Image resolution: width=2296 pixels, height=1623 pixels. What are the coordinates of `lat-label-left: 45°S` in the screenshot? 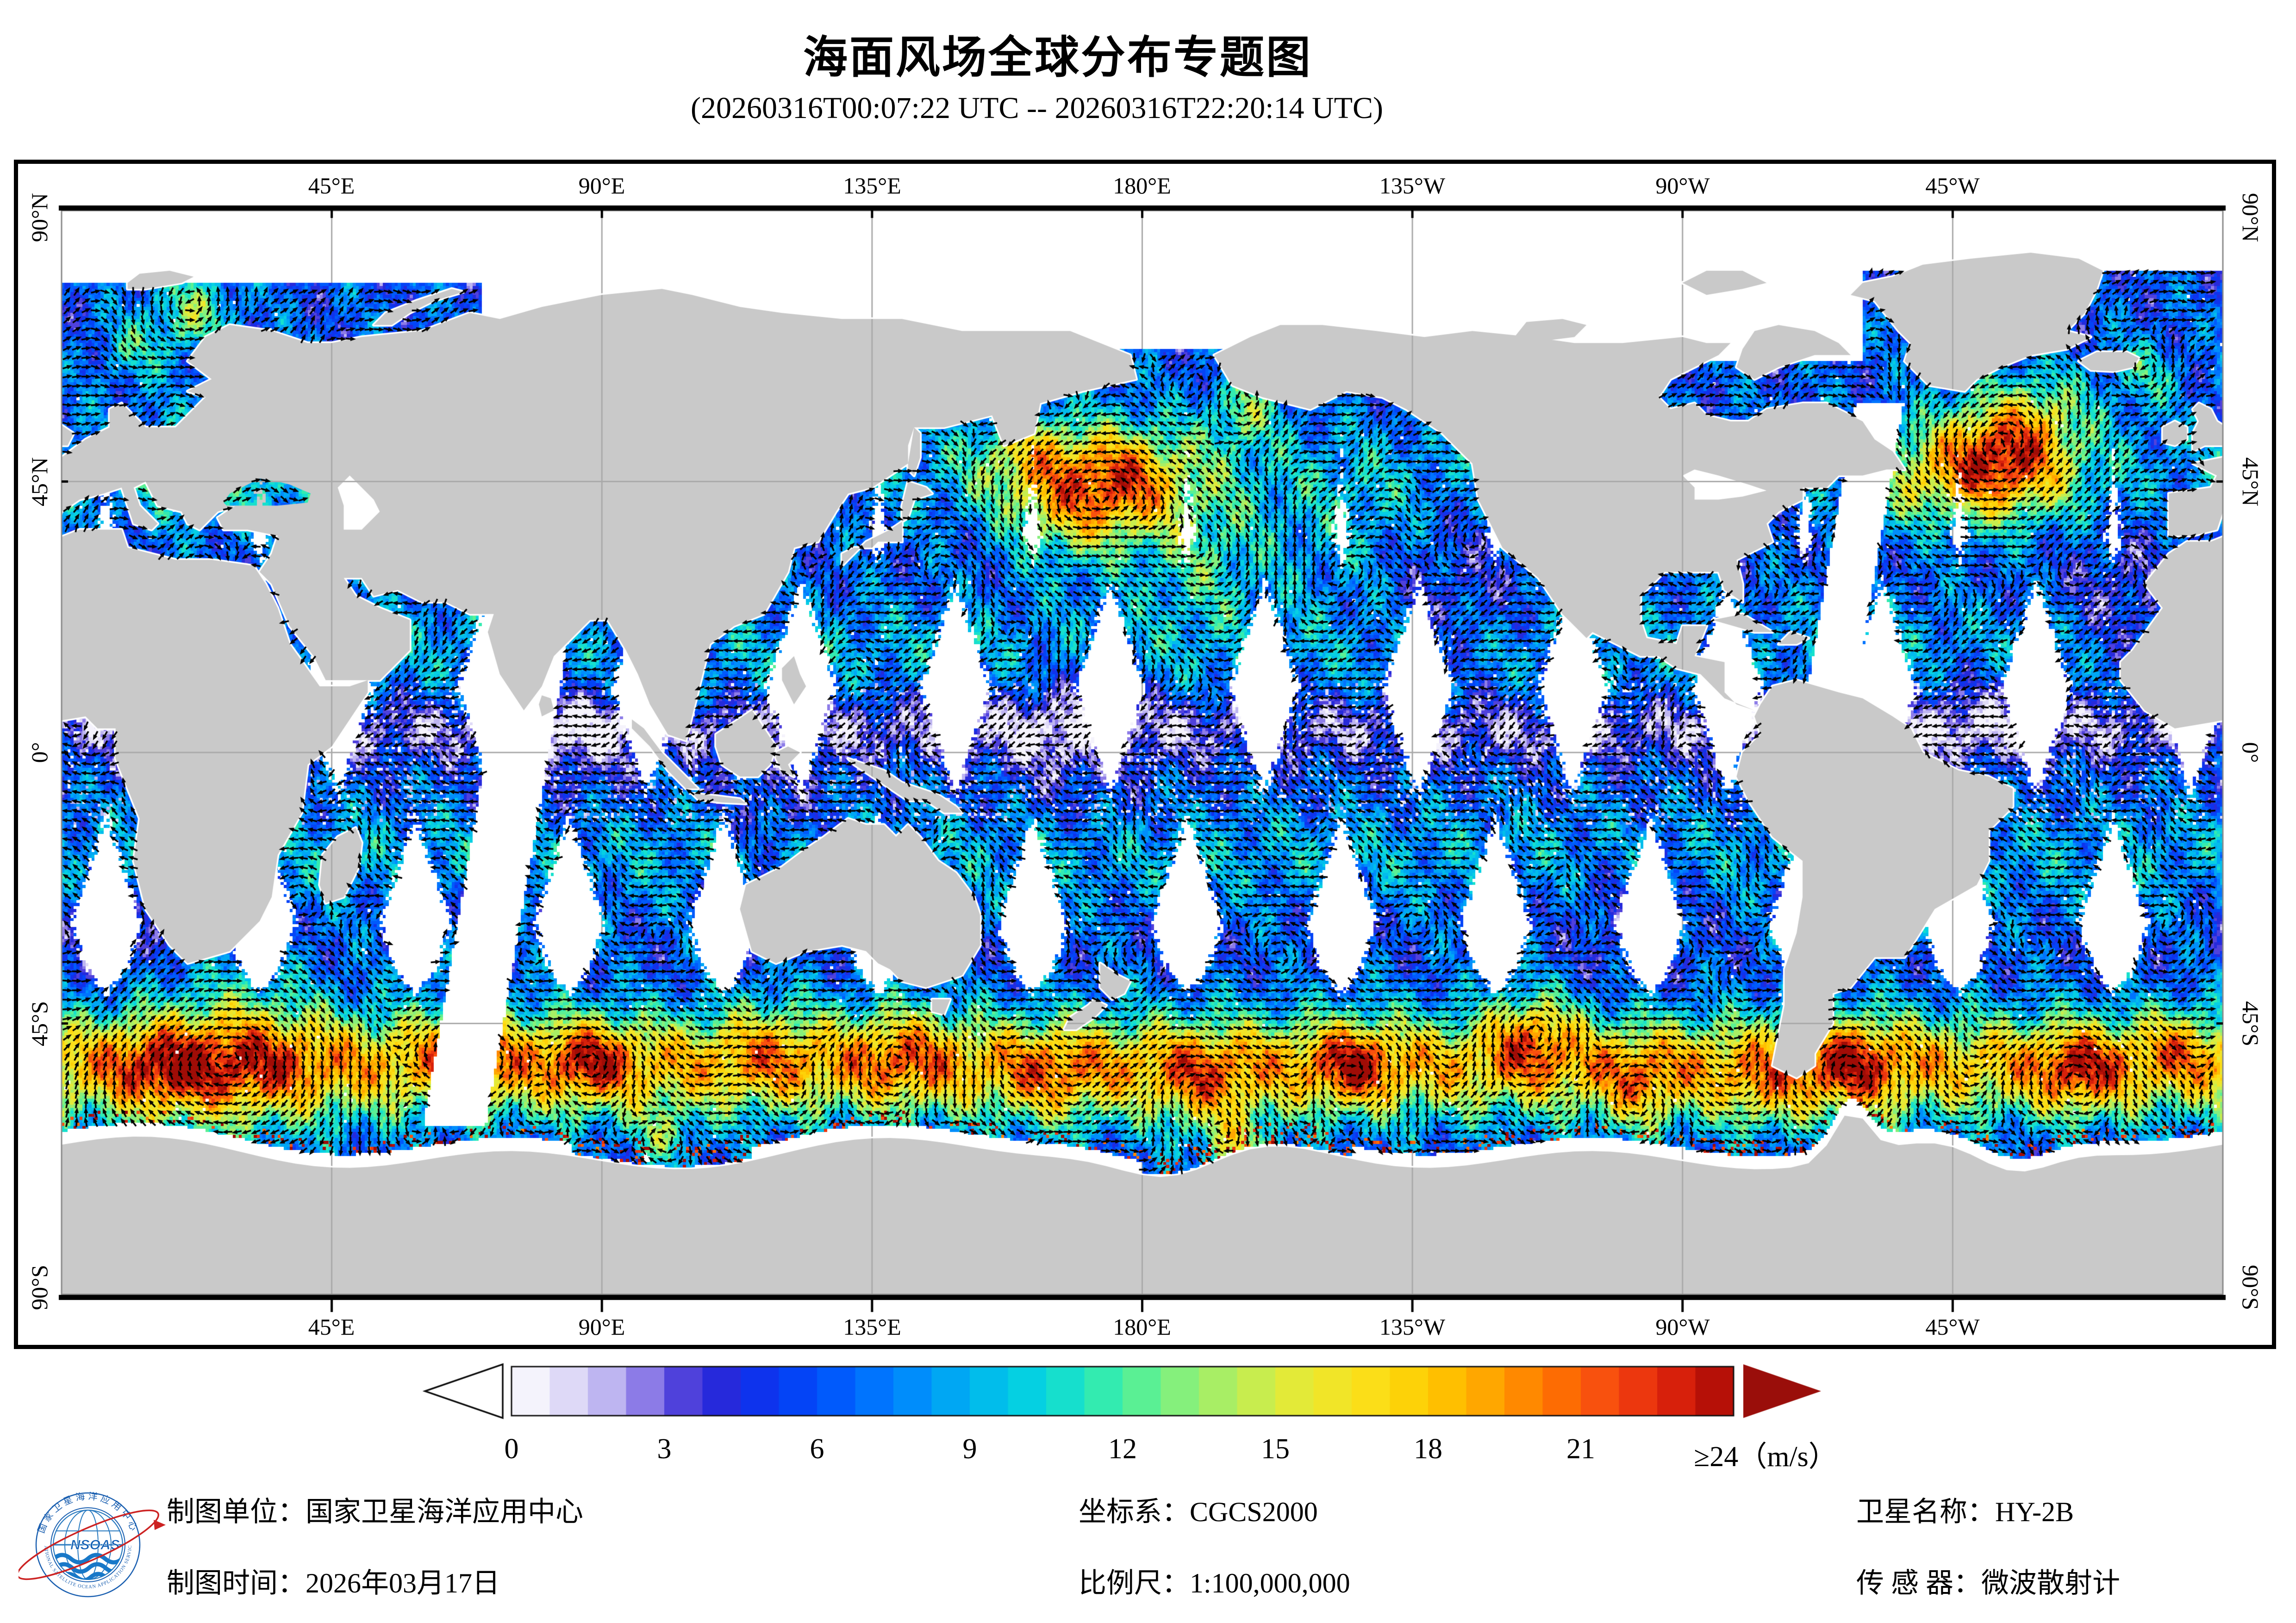 It's located at (39, 1023).